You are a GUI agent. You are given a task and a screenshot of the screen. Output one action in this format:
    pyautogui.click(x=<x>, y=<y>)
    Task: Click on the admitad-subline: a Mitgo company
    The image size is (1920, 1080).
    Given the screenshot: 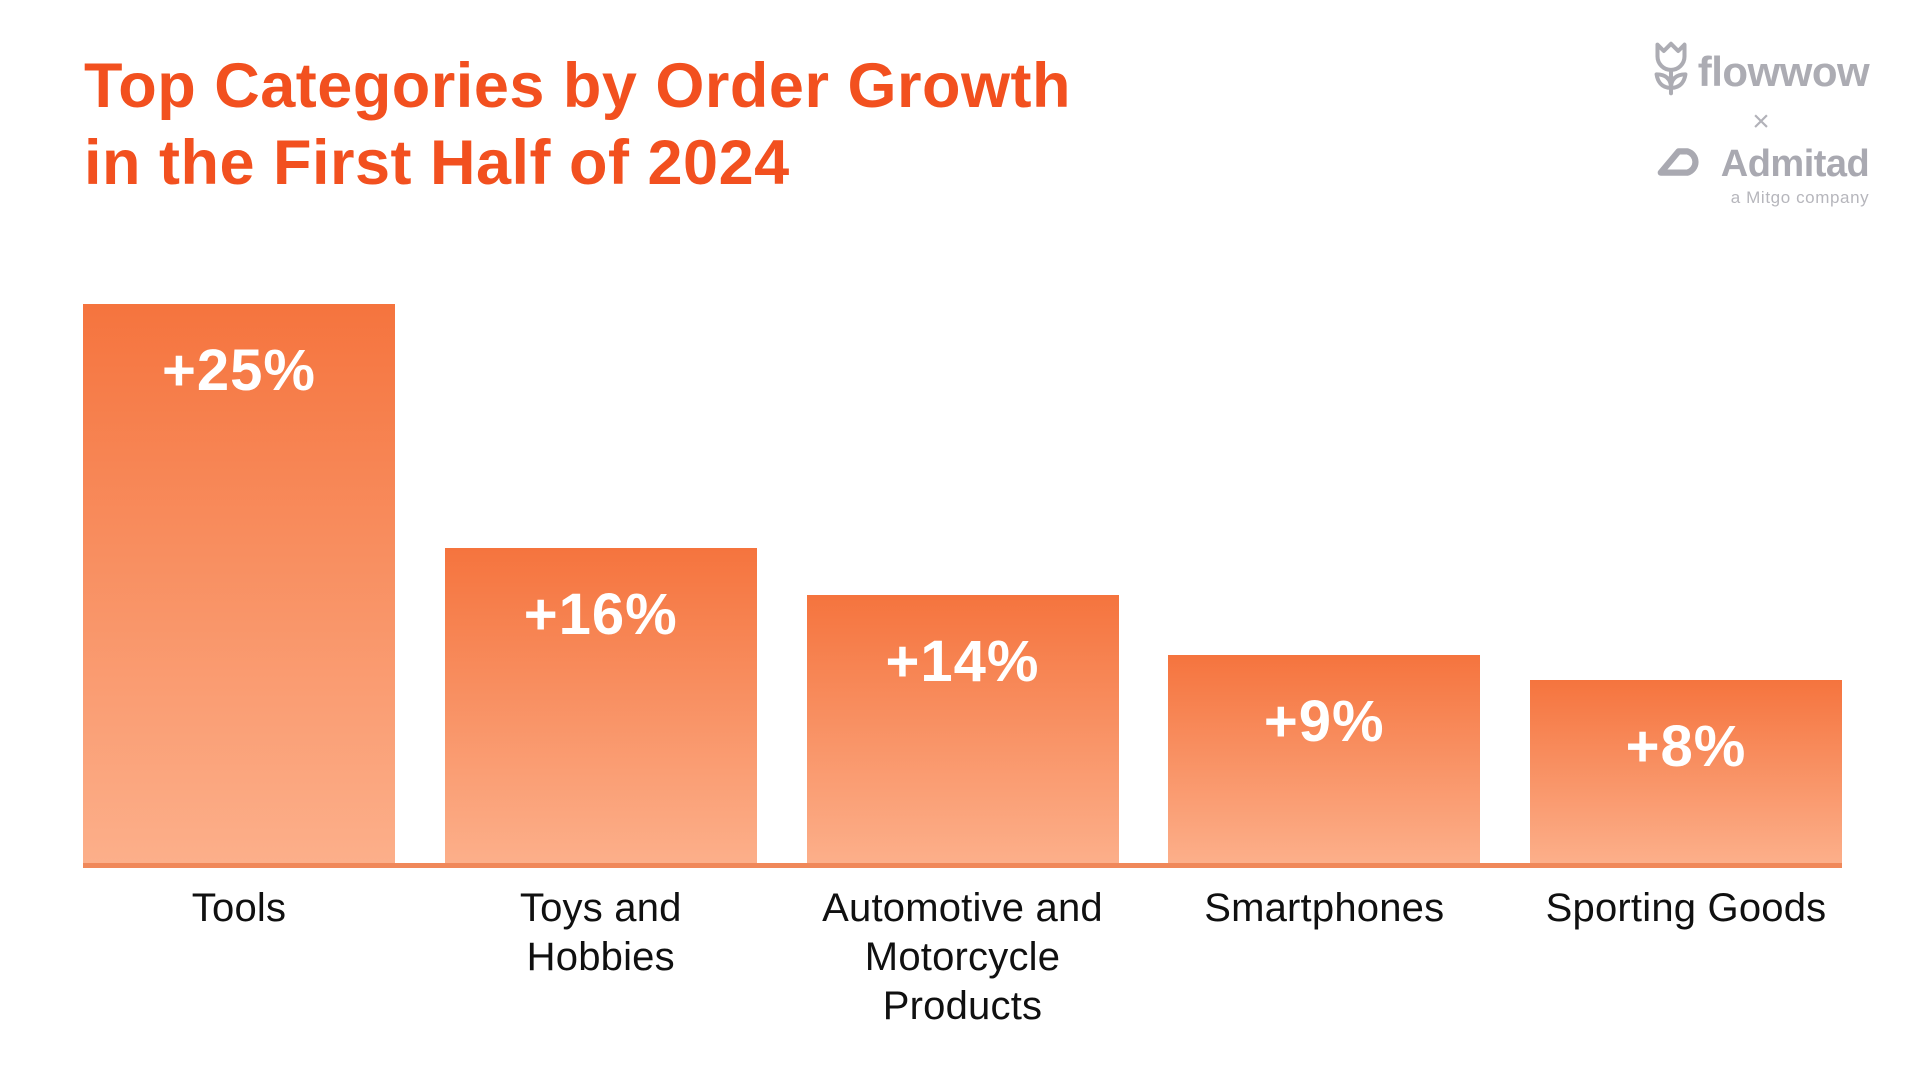 What is the action you would take?
    pyautogui.click(x=1800, y=197)
    